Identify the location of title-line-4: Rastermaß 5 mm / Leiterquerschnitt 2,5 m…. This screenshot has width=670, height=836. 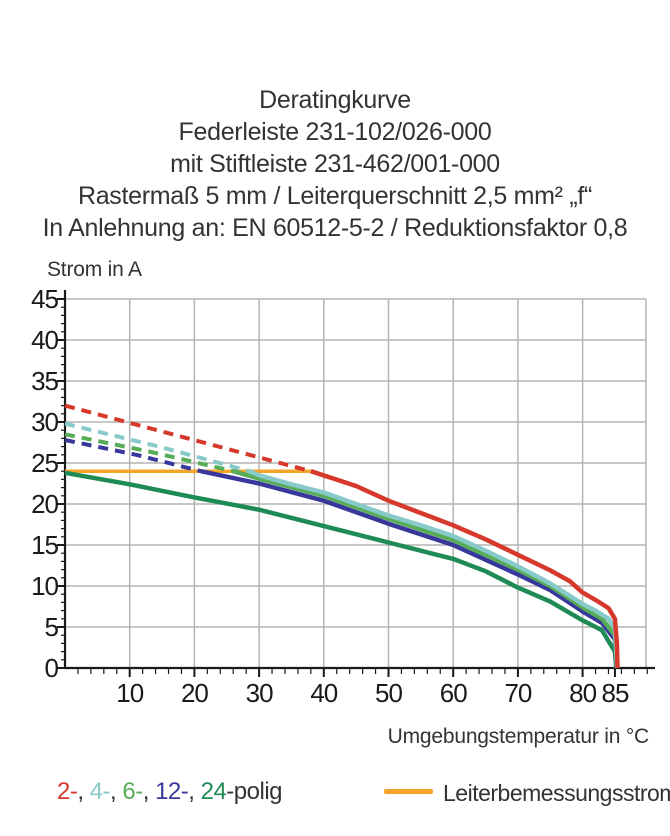
(335, 196).